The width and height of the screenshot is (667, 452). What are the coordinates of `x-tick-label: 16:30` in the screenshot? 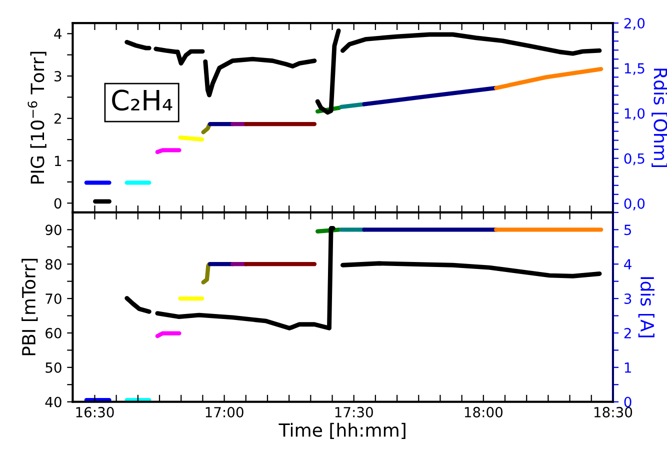 It's located at (95, 412).